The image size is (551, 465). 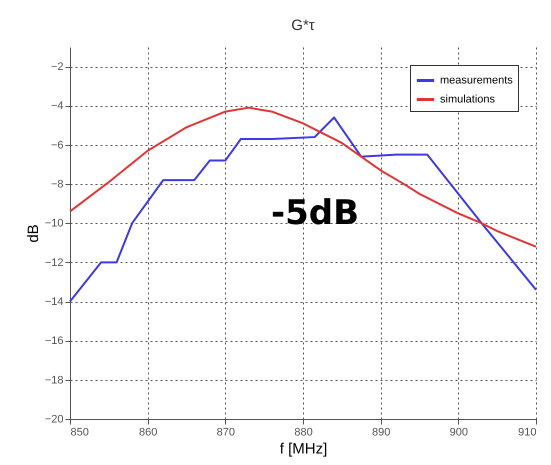 What do you see at coordinates (468, 100) in the screenshot?
I see `legend-label: simulations` at bounding box center [468, 100].